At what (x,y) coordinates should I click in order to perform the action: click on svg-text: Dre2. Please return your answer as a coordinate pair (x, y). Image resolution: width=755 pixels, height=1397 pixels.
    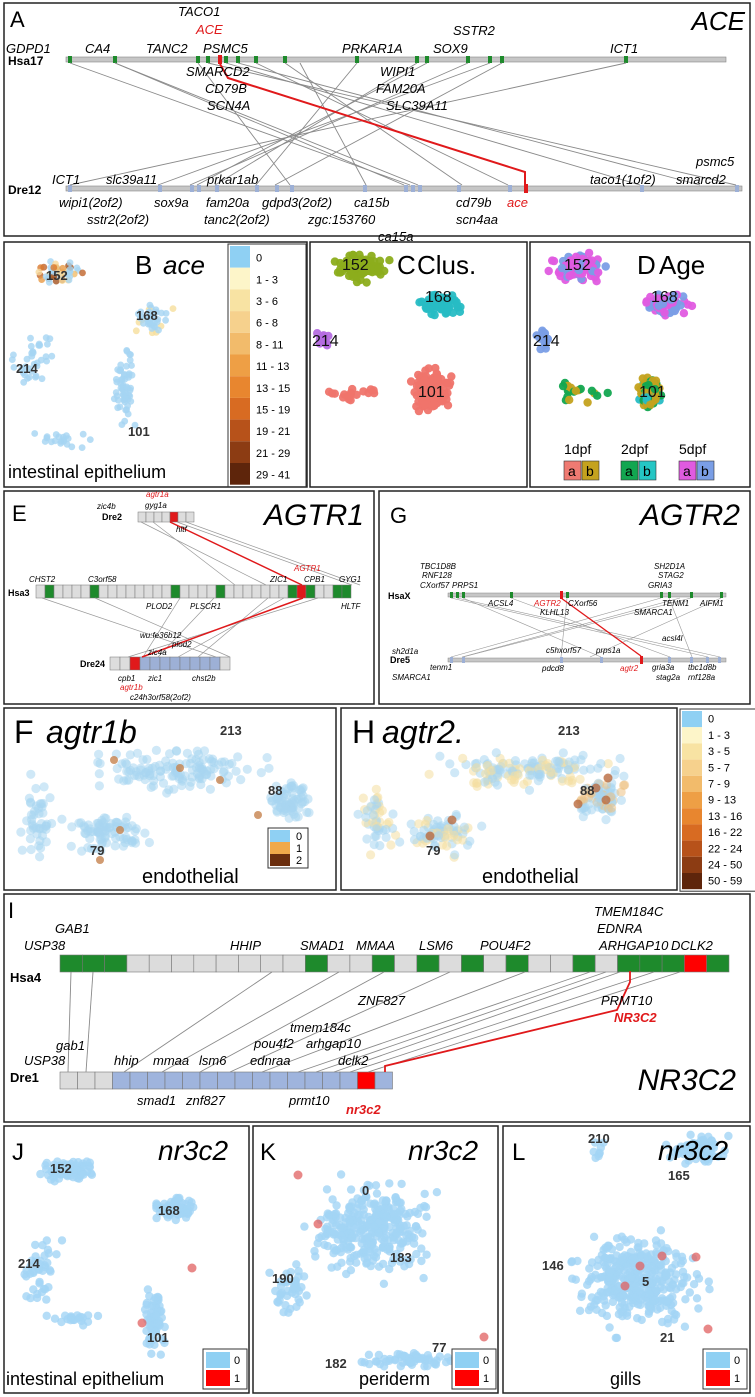
    Looking at the image, I should click on (112, 517).